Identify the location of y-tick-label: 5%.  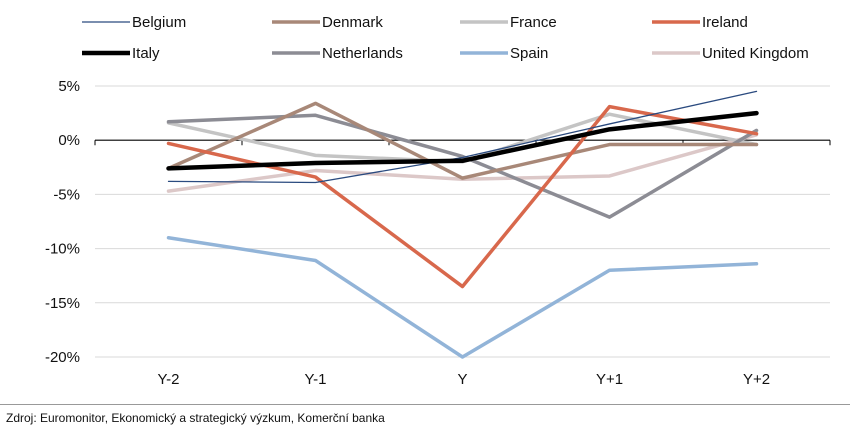
(69, 86).